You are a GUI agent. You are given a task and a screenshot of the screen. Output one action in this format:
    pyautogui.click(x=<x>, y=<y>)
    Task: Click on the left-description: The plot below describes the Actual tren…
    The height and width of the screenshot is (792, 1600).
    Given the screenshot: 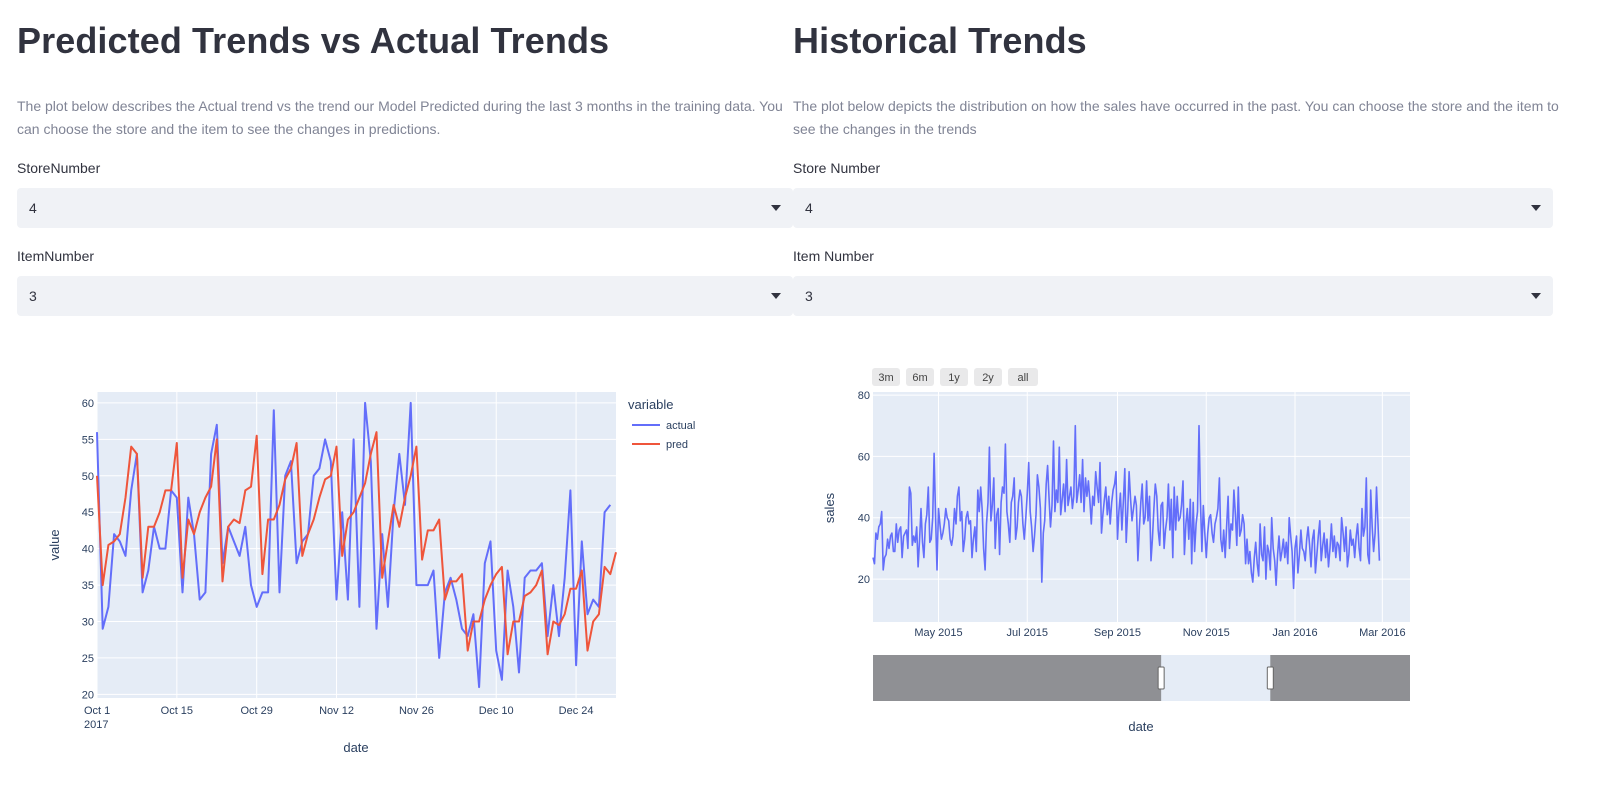 What is the action you would take?
    pyautogui.click(x=400, y=117)
    